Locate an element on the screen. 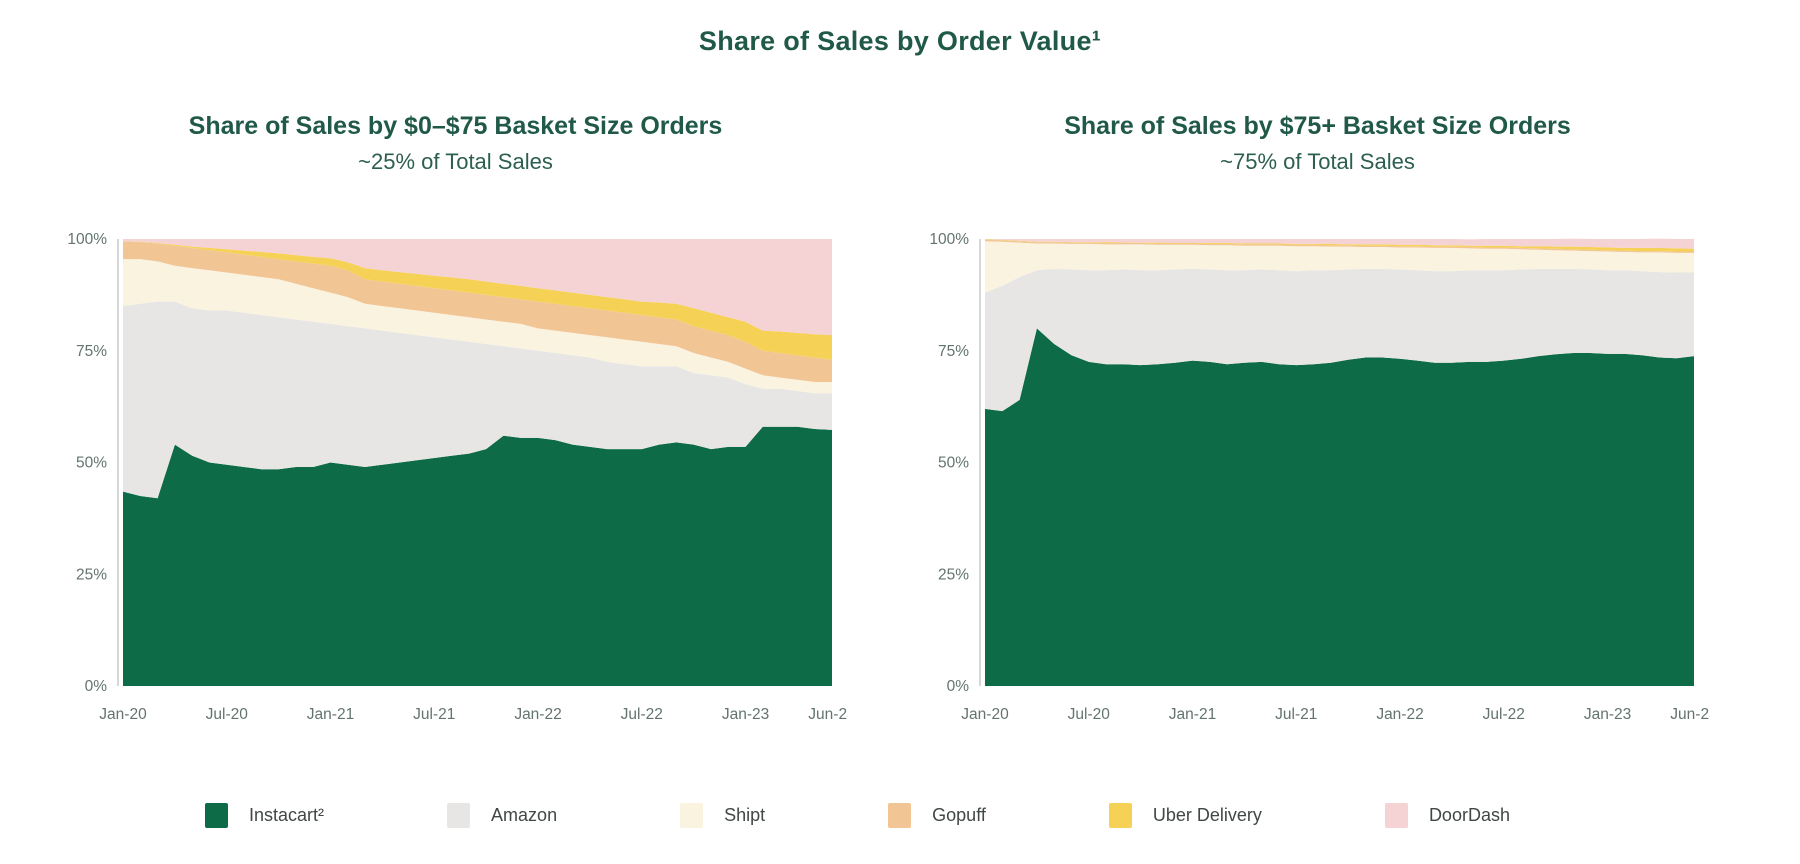 This screenshot has height=864, width=1800. page-title: Share of Sales by Order Value¹ is located at coordinates (900, 41).